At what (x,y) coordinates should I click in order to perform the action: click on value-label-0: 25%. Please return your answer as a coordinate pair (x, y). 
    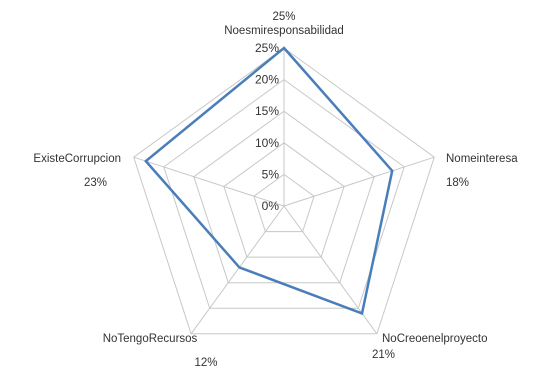
    Looking at the image, I should click on (283, 17).